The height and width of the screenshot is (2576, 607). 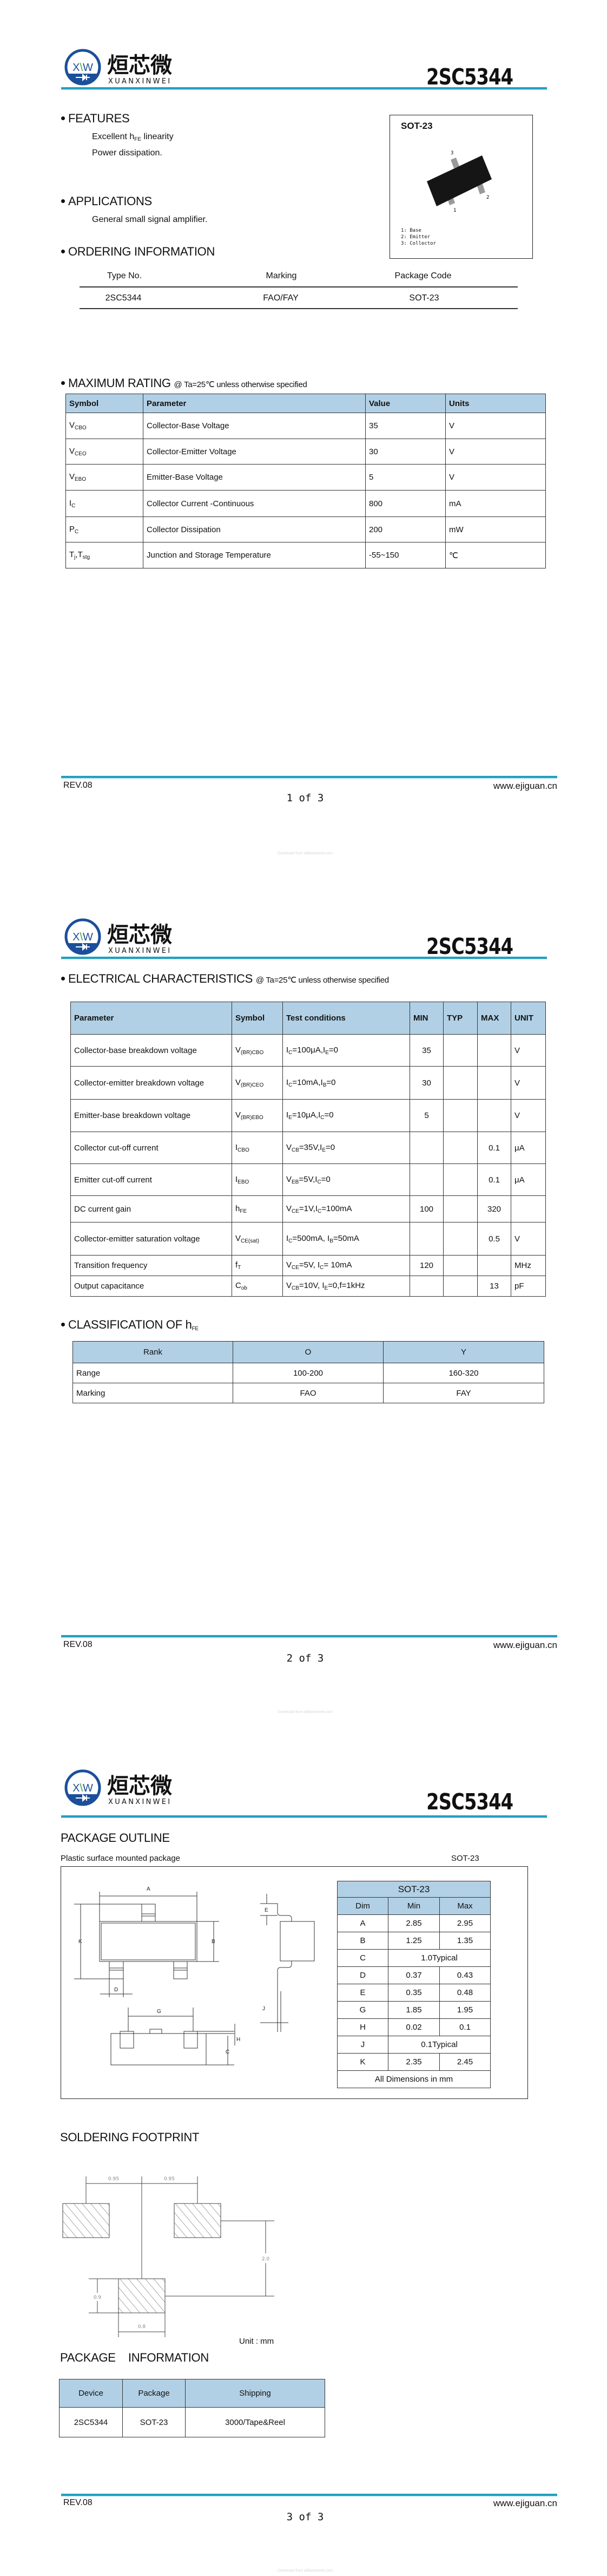 What do you see at coordinates (257, 1208) in the screenshot?
I see `cell-symbol: hFE` at bounding box center [257, 1208].